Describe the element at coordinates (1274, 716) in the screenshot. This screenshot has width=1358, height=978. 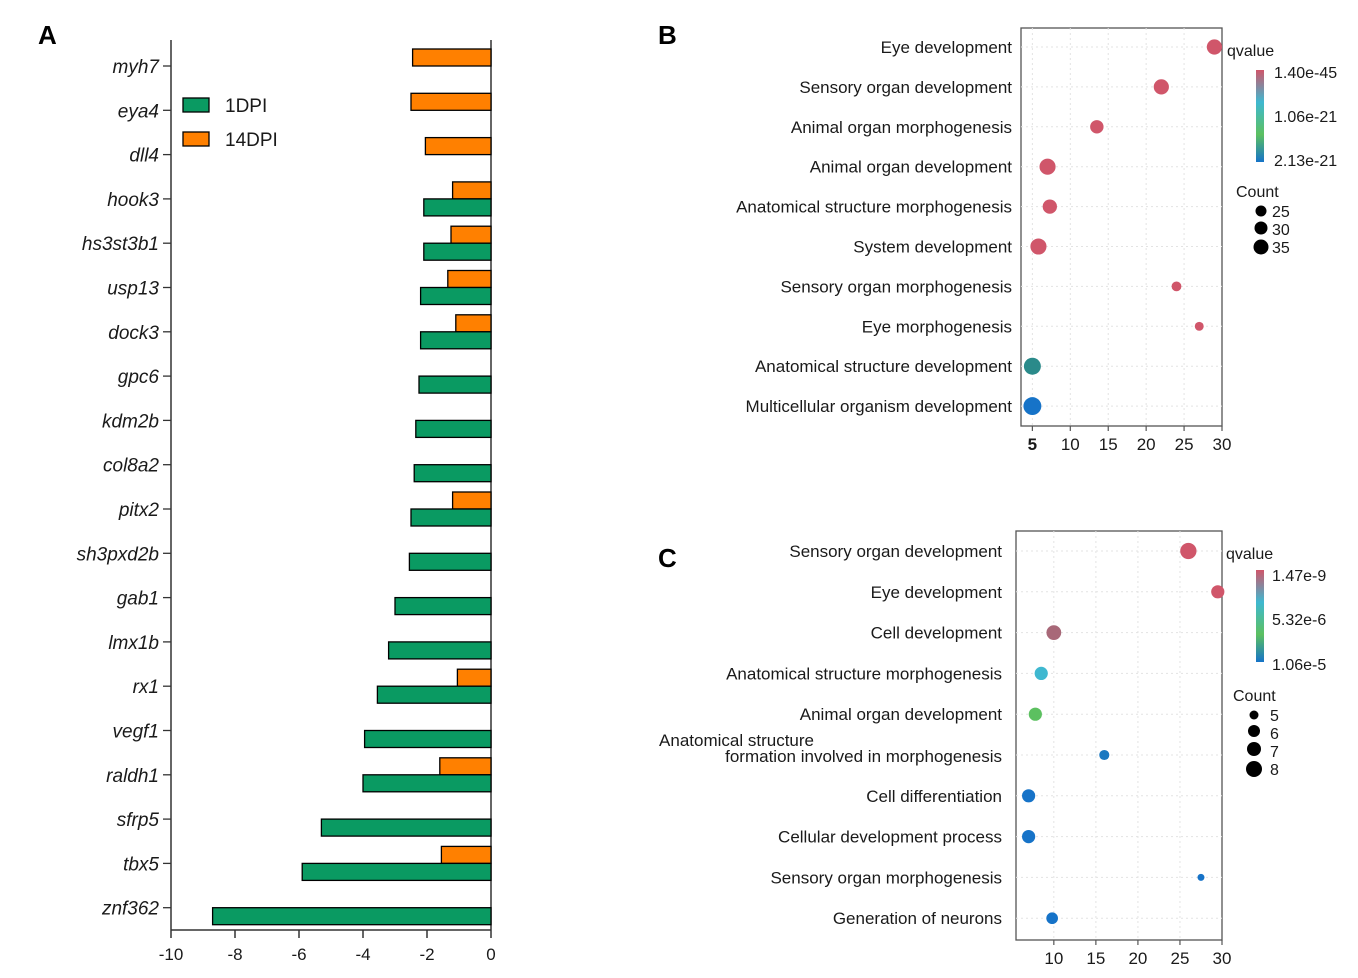
I see `panel-c-count-label-5: 5` at that location.